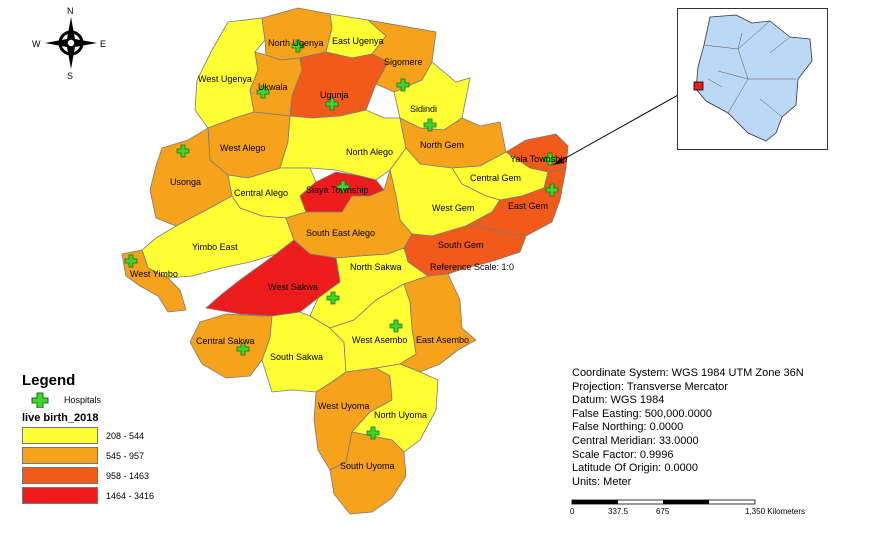 The height and width of the screenshot is (534, 889). Describe the element at coordinates (698, 86) in the screenshot. I see `siaya-highlight-icon` at that location.